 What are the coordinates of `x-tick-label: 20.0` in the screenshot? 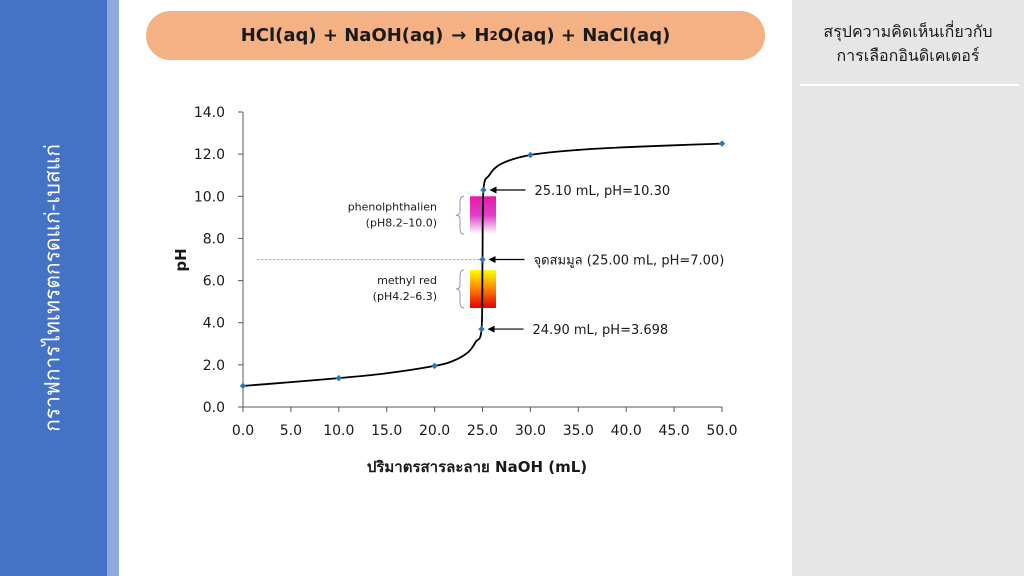 It's located at (434, 431).